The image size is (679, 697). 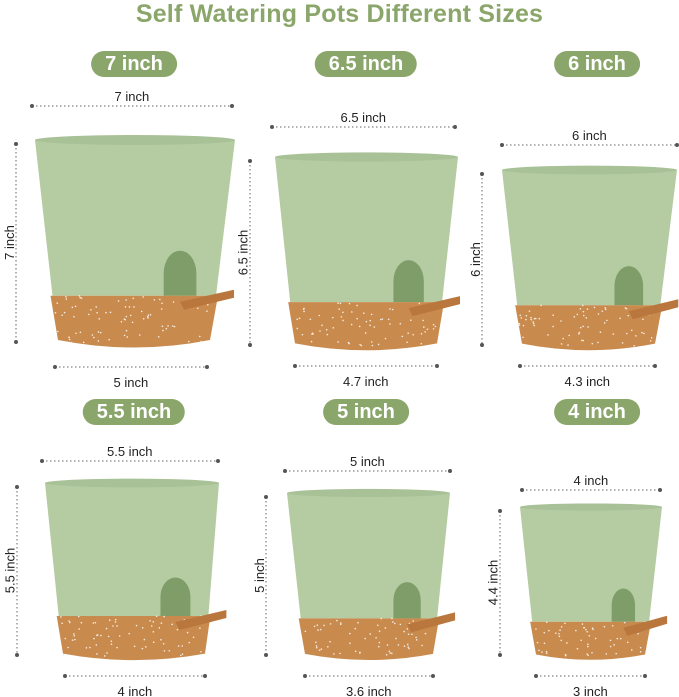 What do you see at coordinates (134, 64) in the screenshot?
I see `size-badge: 7 inch` at bounding box center [134, 64].